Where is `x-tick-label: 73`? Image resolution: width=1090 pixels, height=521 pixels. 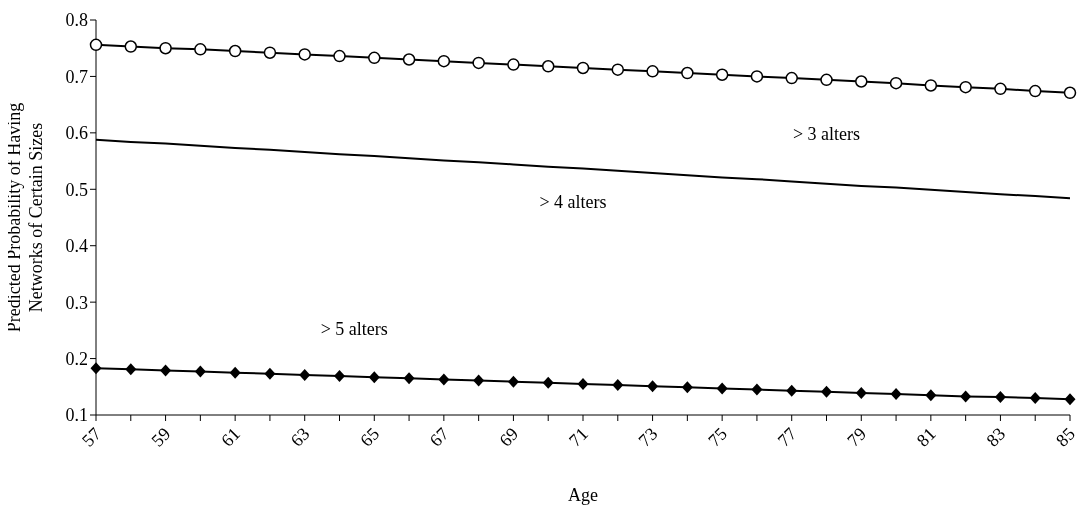 x-tick-label: 73 is located at coordinates (648, 437).